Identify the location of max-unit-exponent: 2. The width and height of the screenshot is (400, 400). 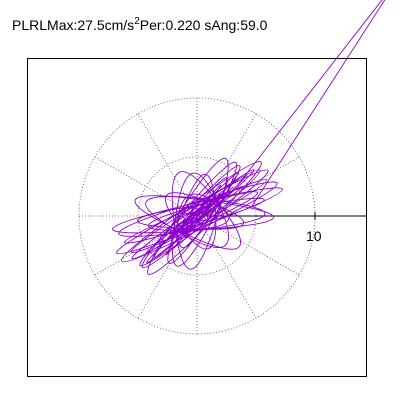
(137, 21).